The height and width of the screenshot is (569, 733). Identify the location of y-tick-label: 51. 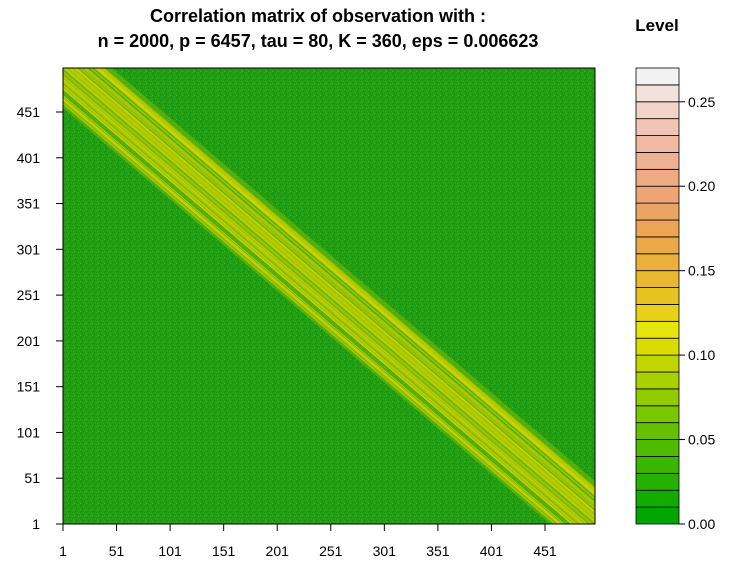
(32, 478).